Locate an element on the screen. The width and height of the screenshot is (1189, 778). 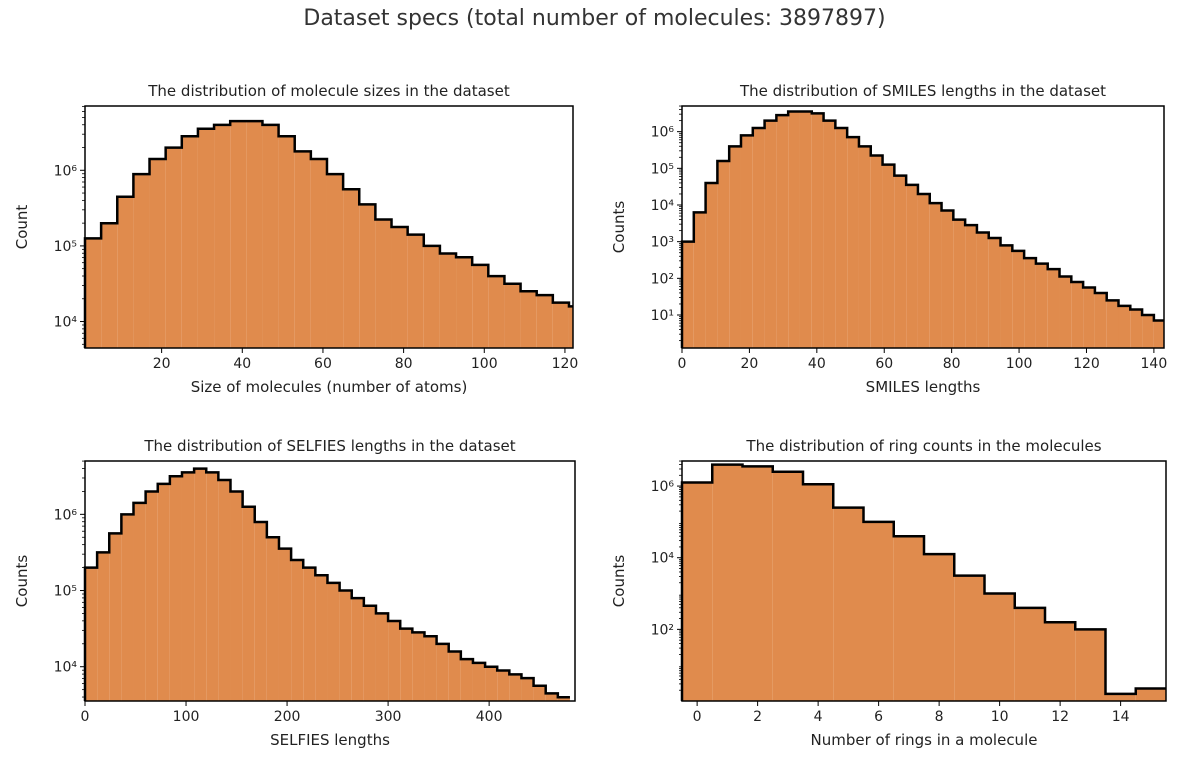
chart-1-ytick-label: 10³ is located at coordinates (662, 243).